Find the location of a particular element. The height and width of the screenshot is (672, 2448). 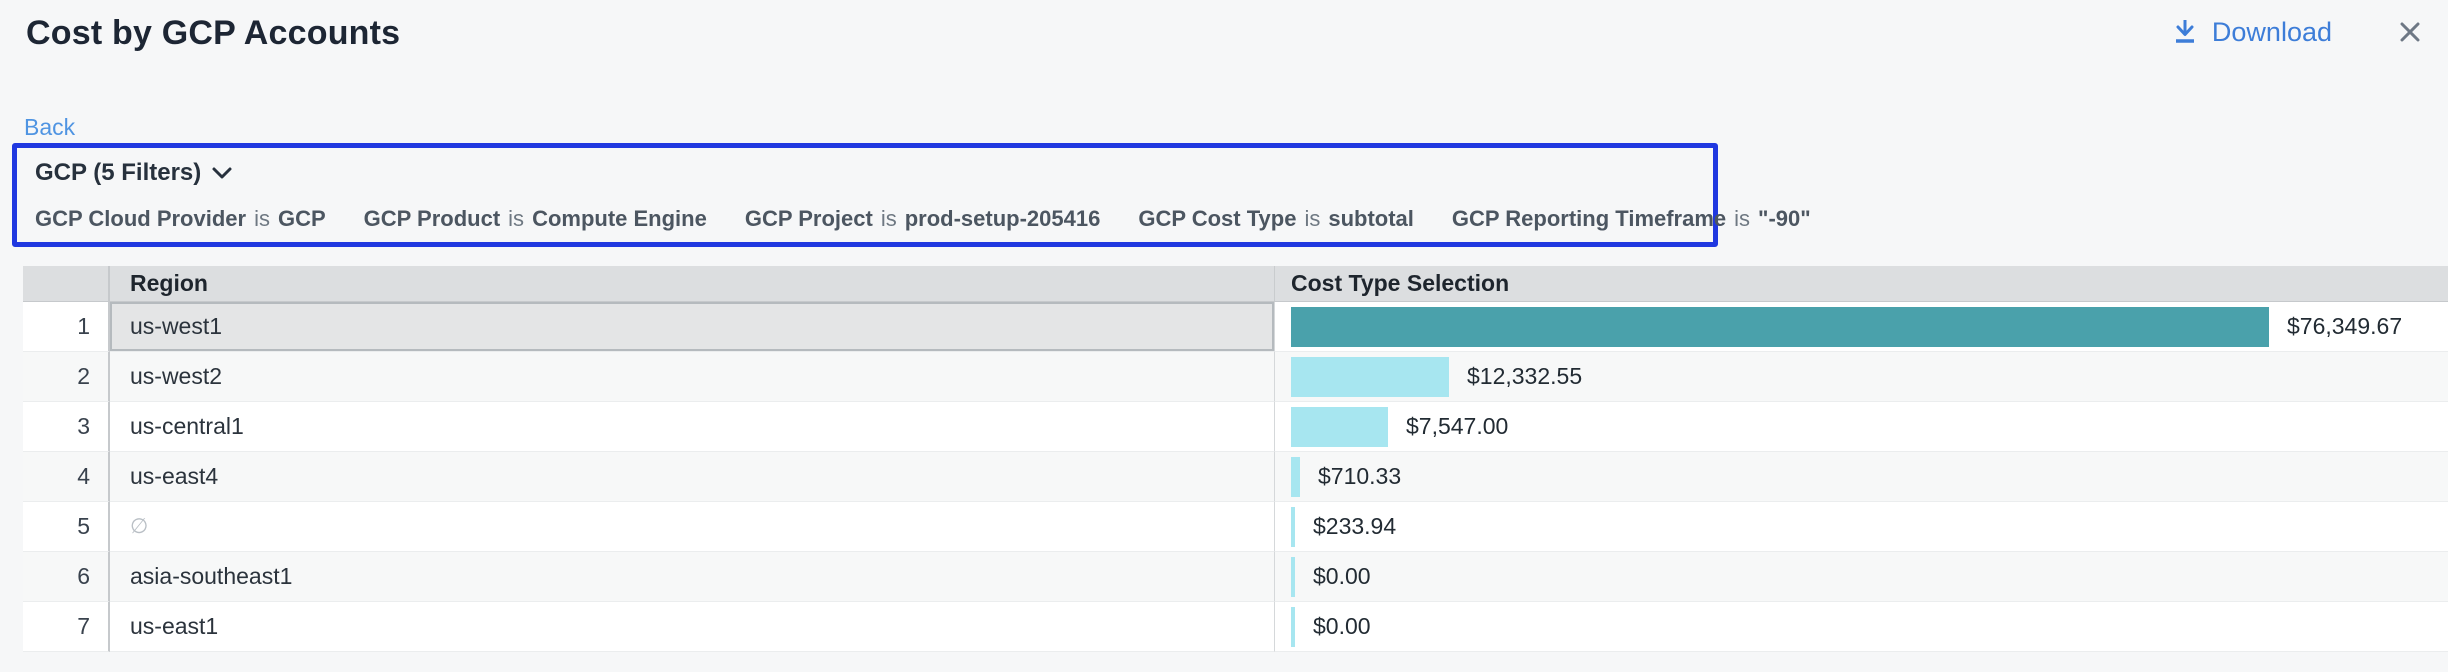

filter-condition: GCP Cloud Provider is GCP is located at coordinates (180, 219).